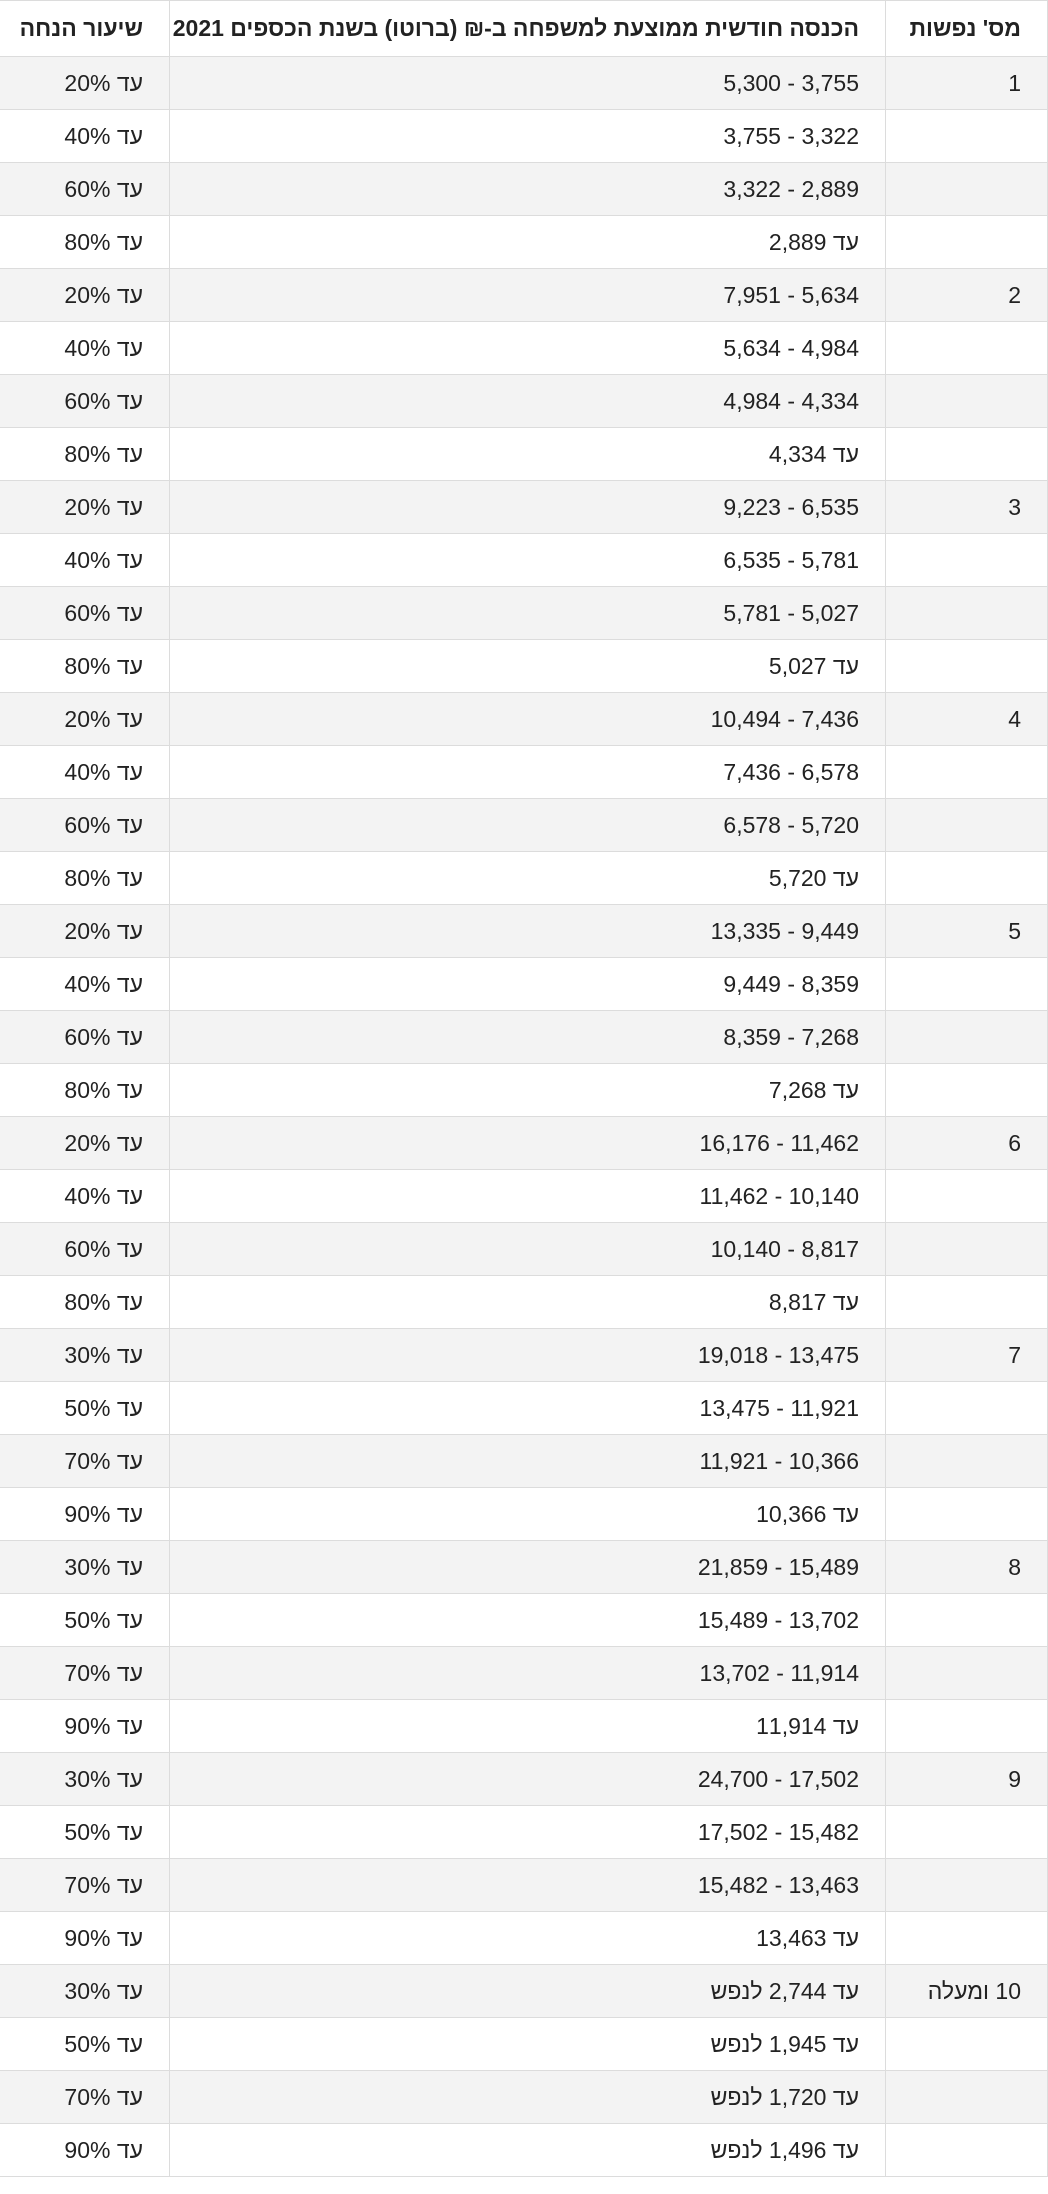 Image resolution: width=1048 pixels, height=2194 pixels. I want to click on table-row: 11,914 - 13,702 עד 70%, so click(524, 1673).